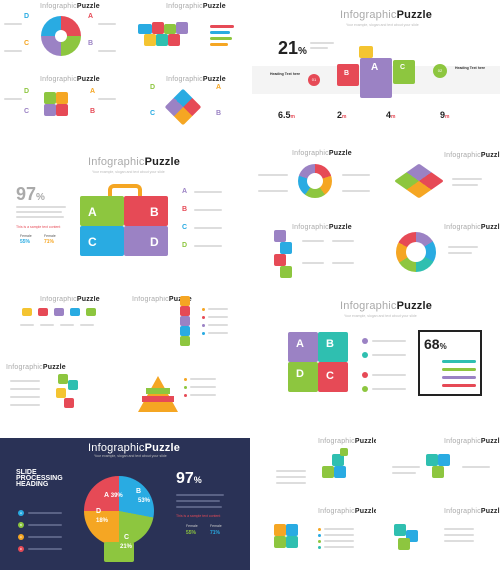  Describe the element at coordinates (102, 241) in the screenshot. I see `brief-c` at that location.